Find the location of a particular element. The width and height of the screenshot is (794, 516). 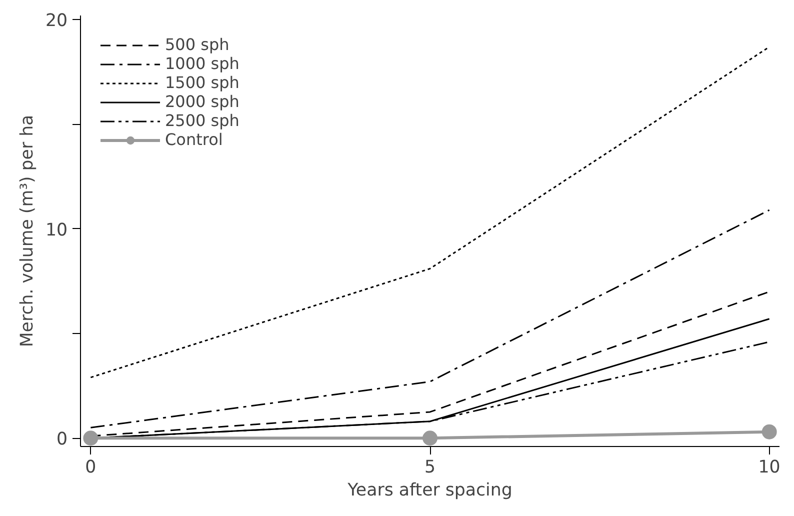

x-tick-label: 5 is located at coordinates (430, 468).